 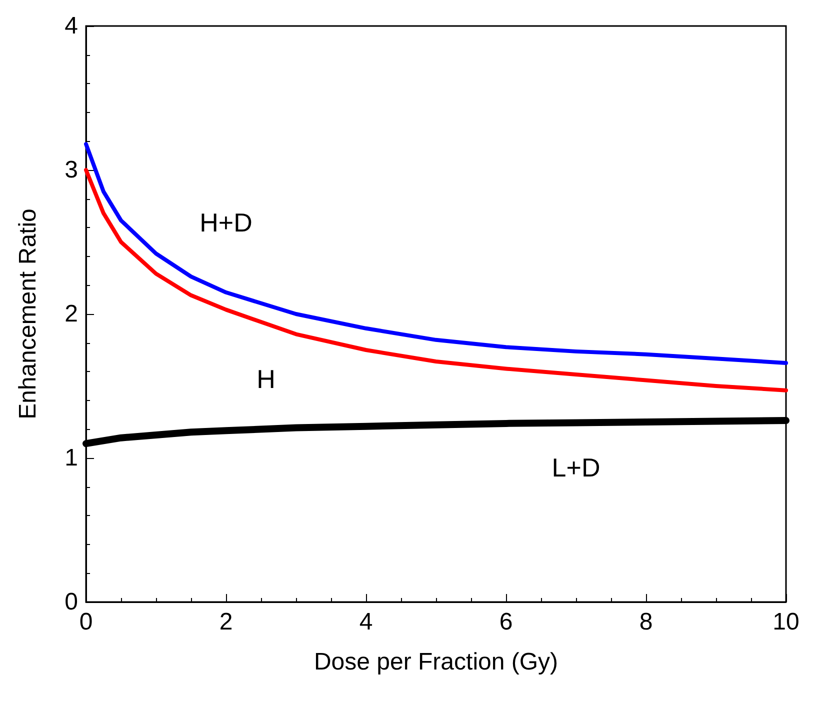 I want to click on series-label: L+D, so click(x=576, y=467).